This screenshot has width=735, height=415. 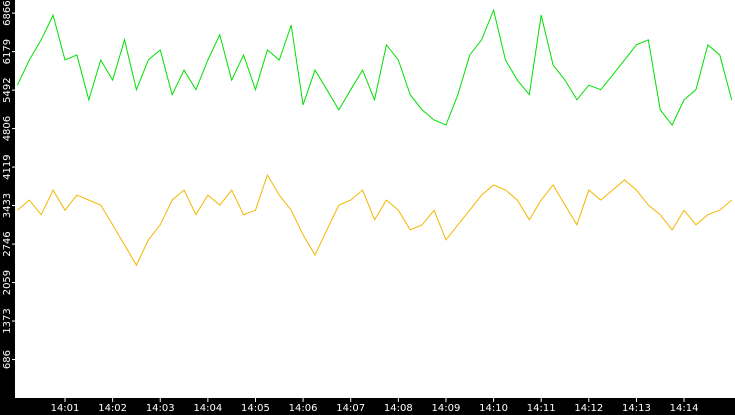 I want to click on y-tick-label: 6179, so click(x=7, y=51).